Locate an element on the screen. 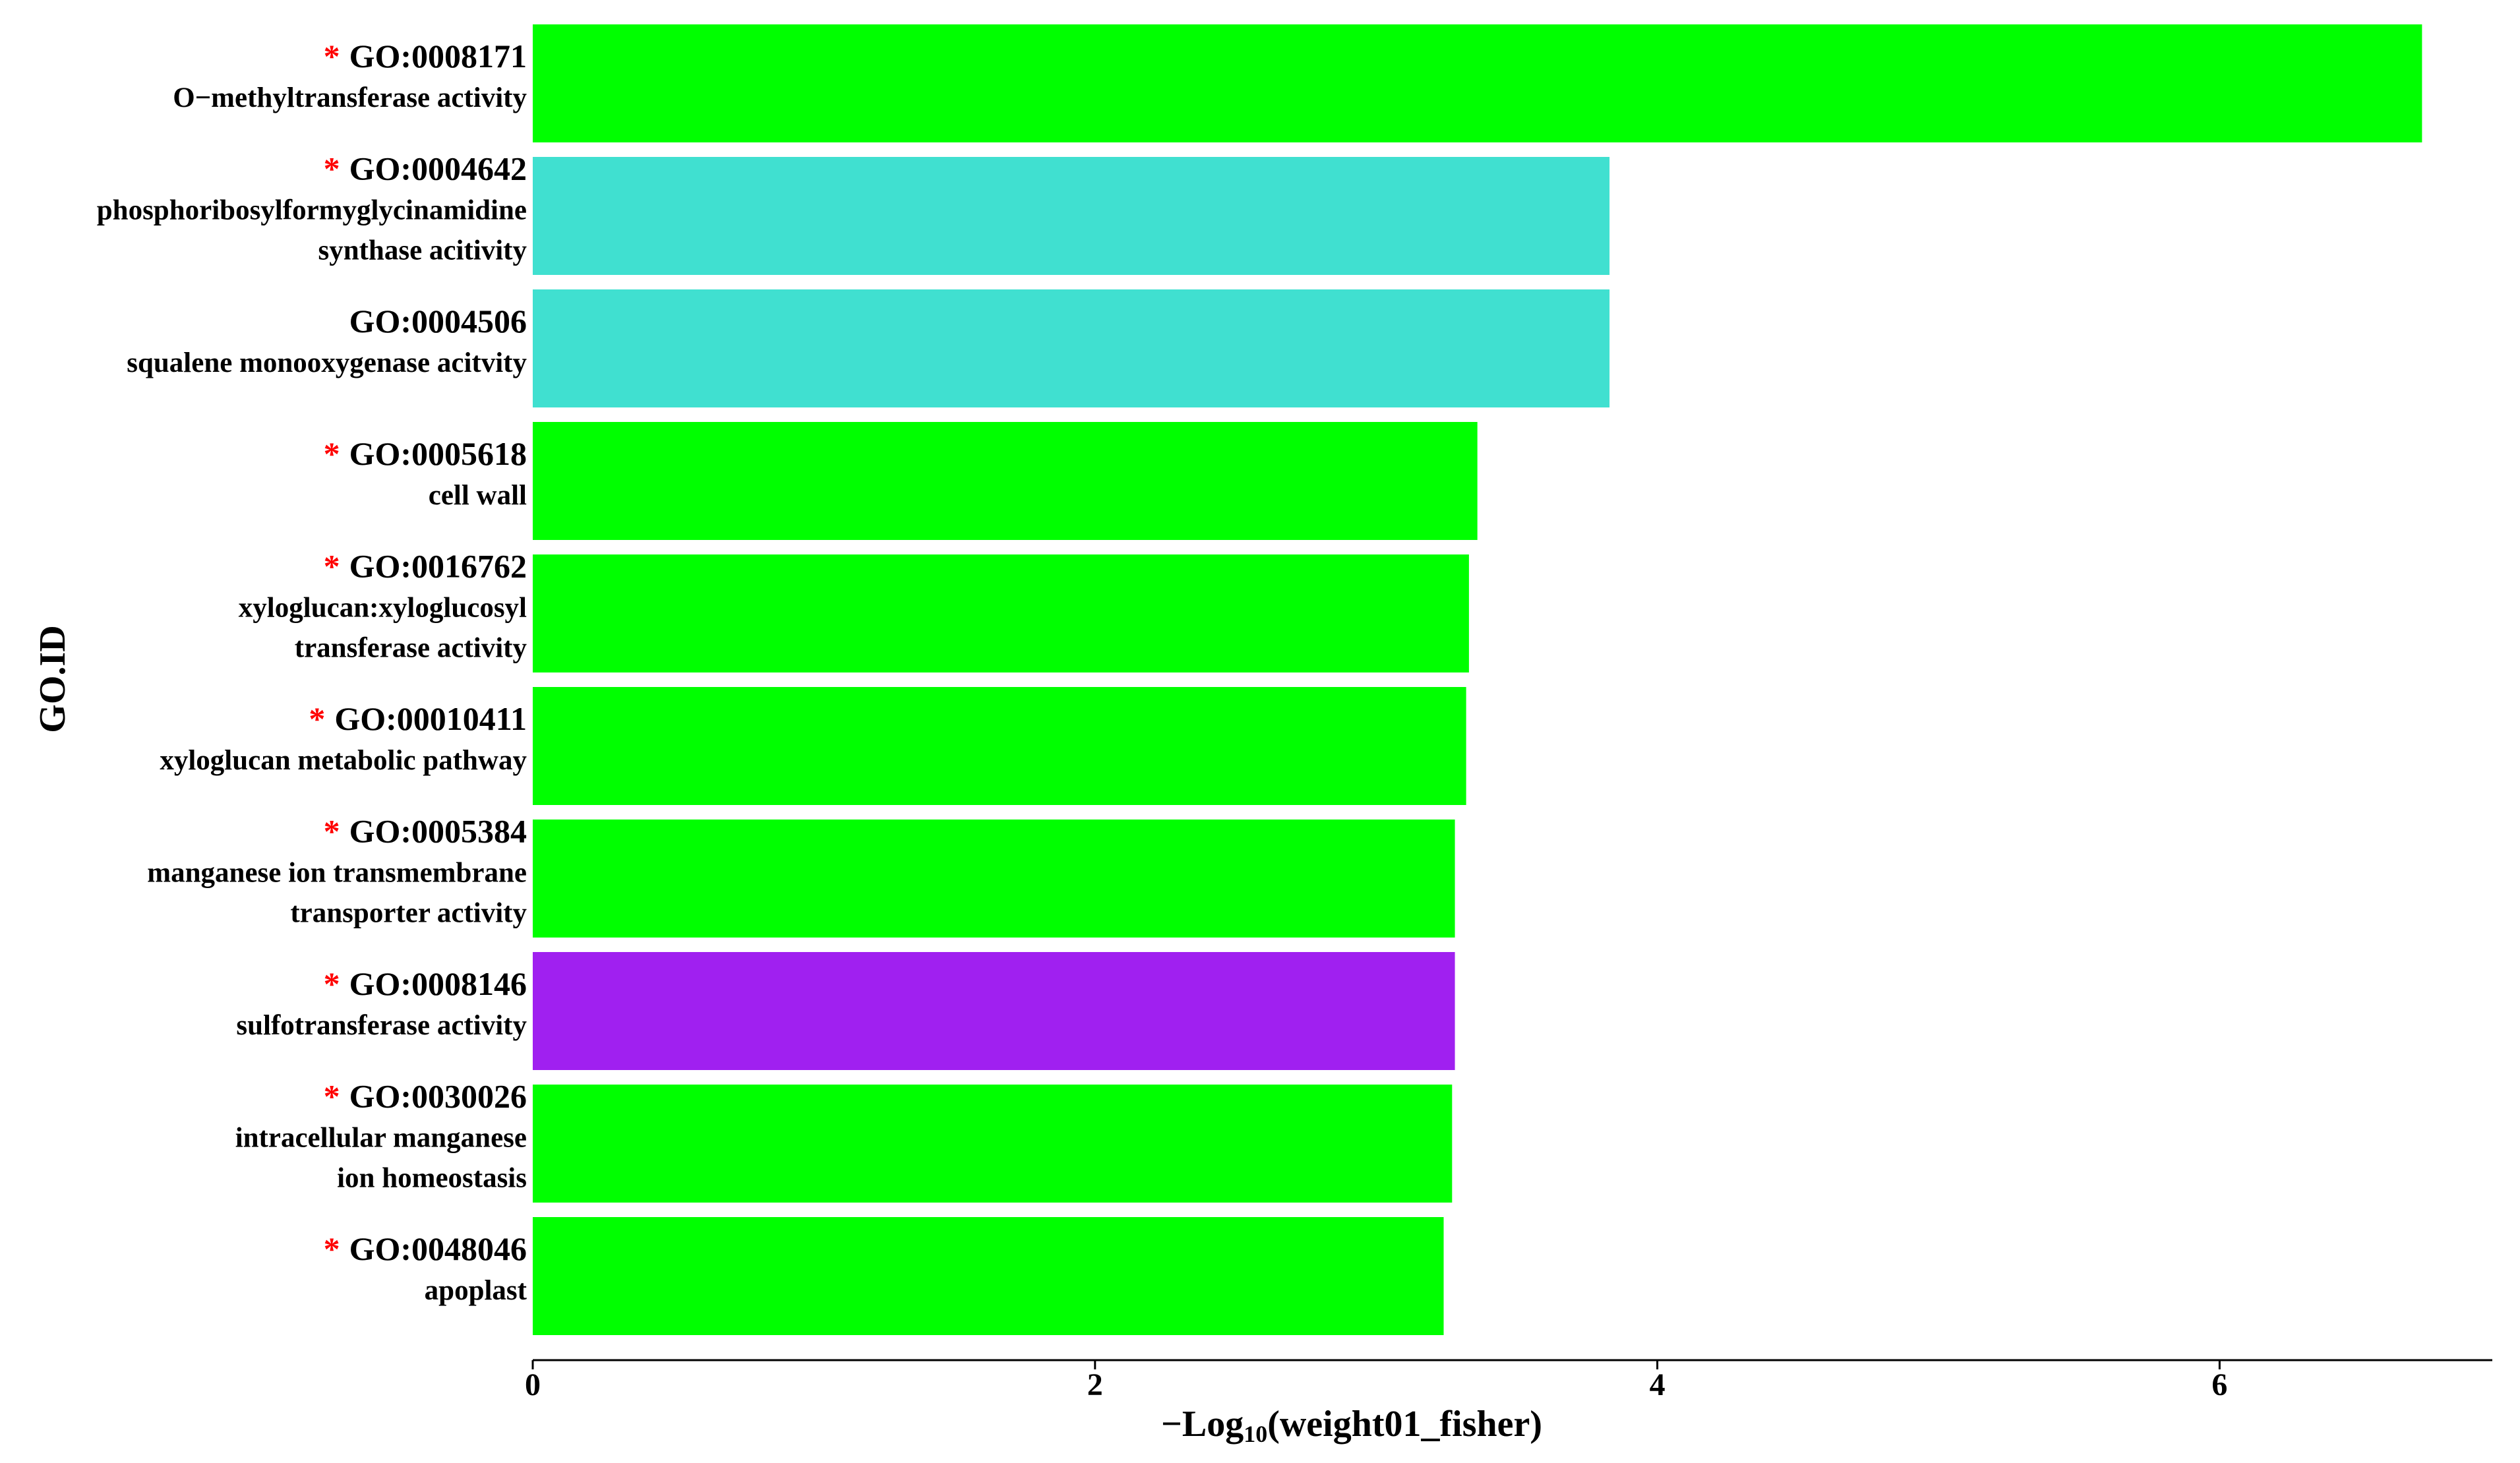 The width and height of the screenshot is (2520, 1463). category-label: * GO:0048046 is located at coordinates (425, 1248).